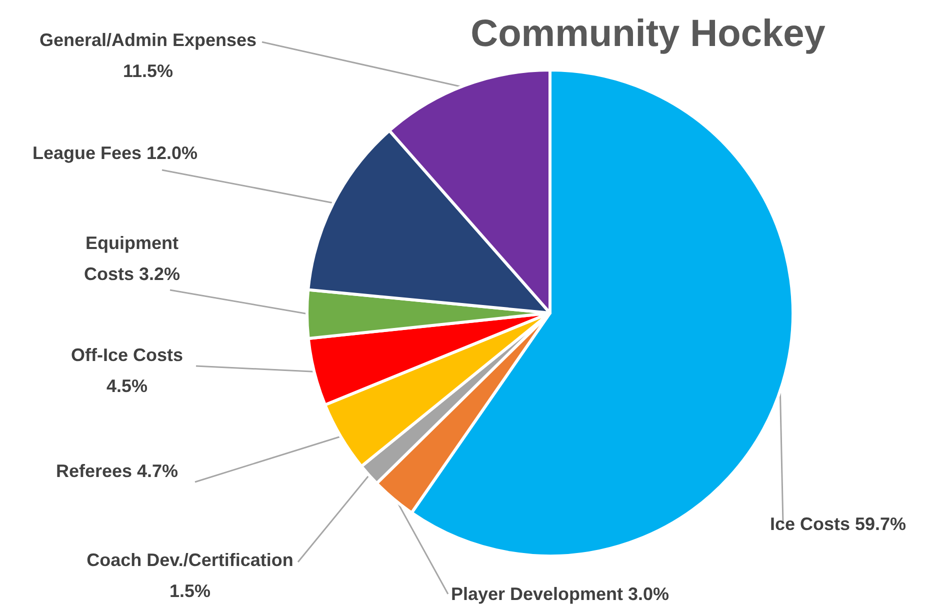  I want to click on slice-label: Off-Ice Costs, so click(127, 355).